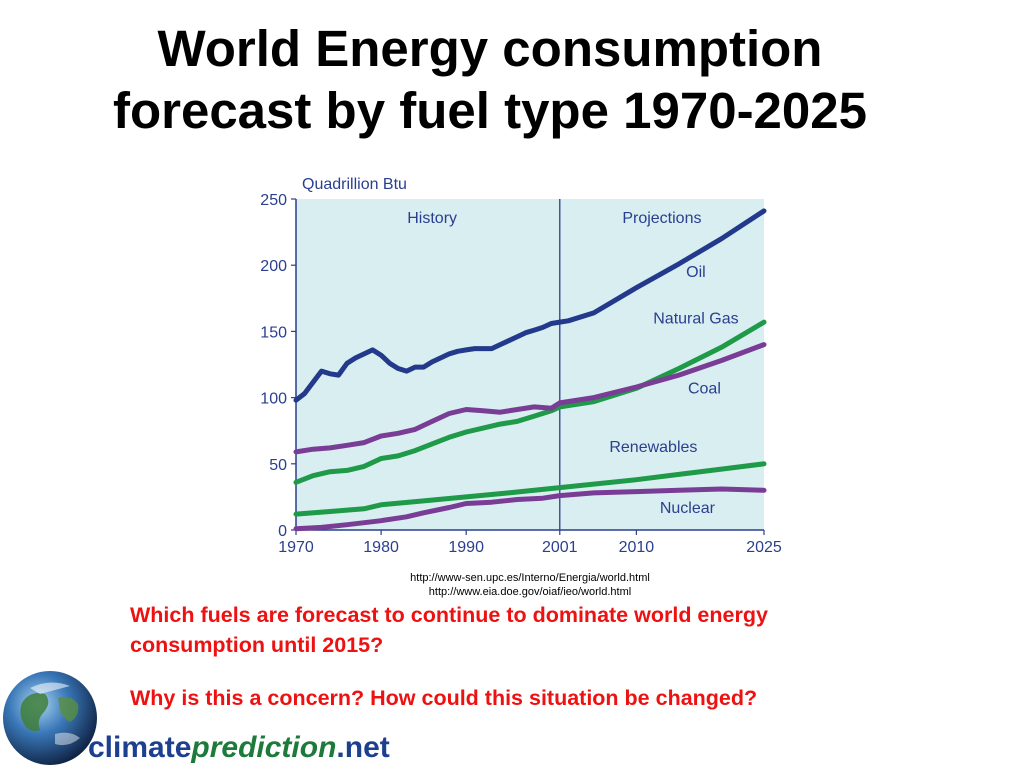 The image size is (1024, 768). I want to click on series-label-coal: Coal, so click(704, 389).